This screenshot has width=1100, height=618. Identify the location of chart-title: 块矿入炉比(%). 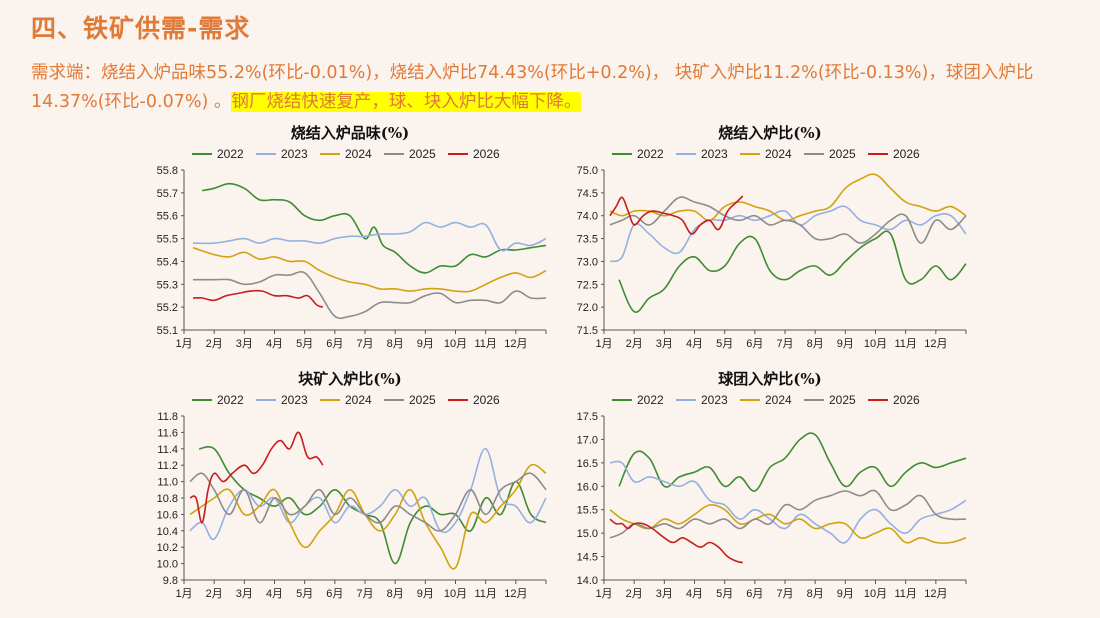
(349, 379).